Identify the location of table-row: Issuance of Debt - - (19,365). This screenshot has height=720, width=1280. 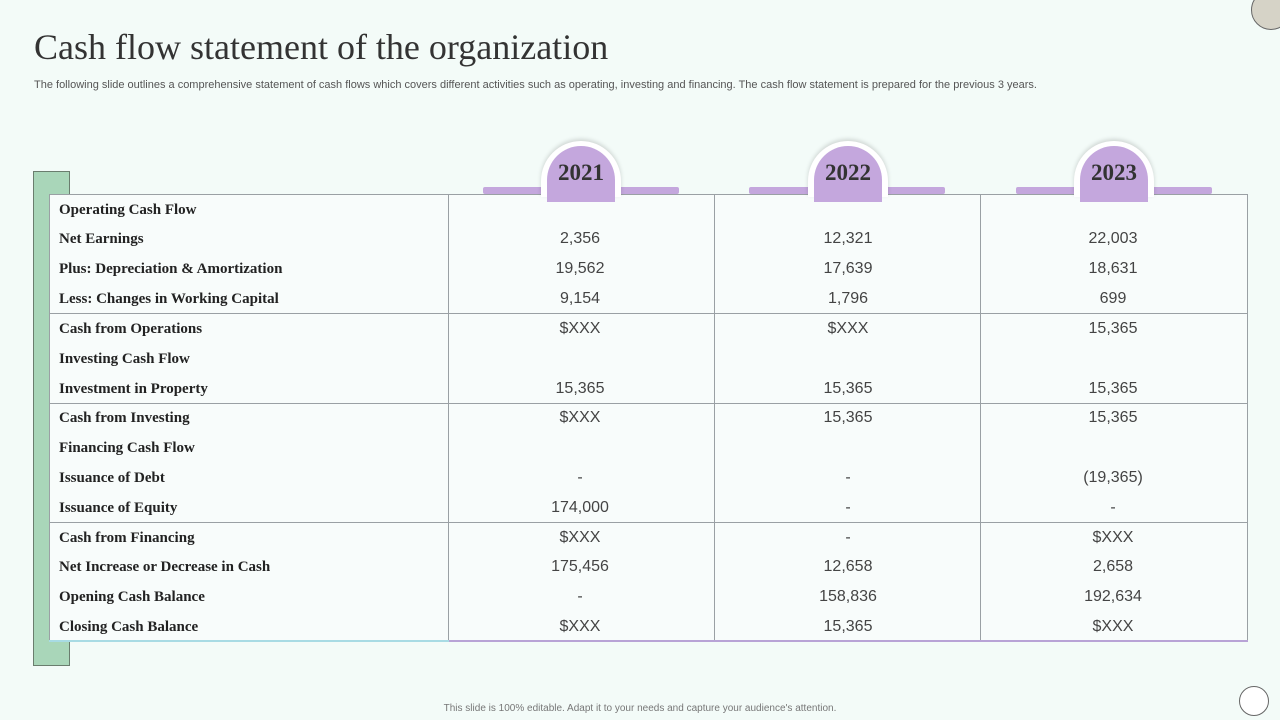
(648, 478).